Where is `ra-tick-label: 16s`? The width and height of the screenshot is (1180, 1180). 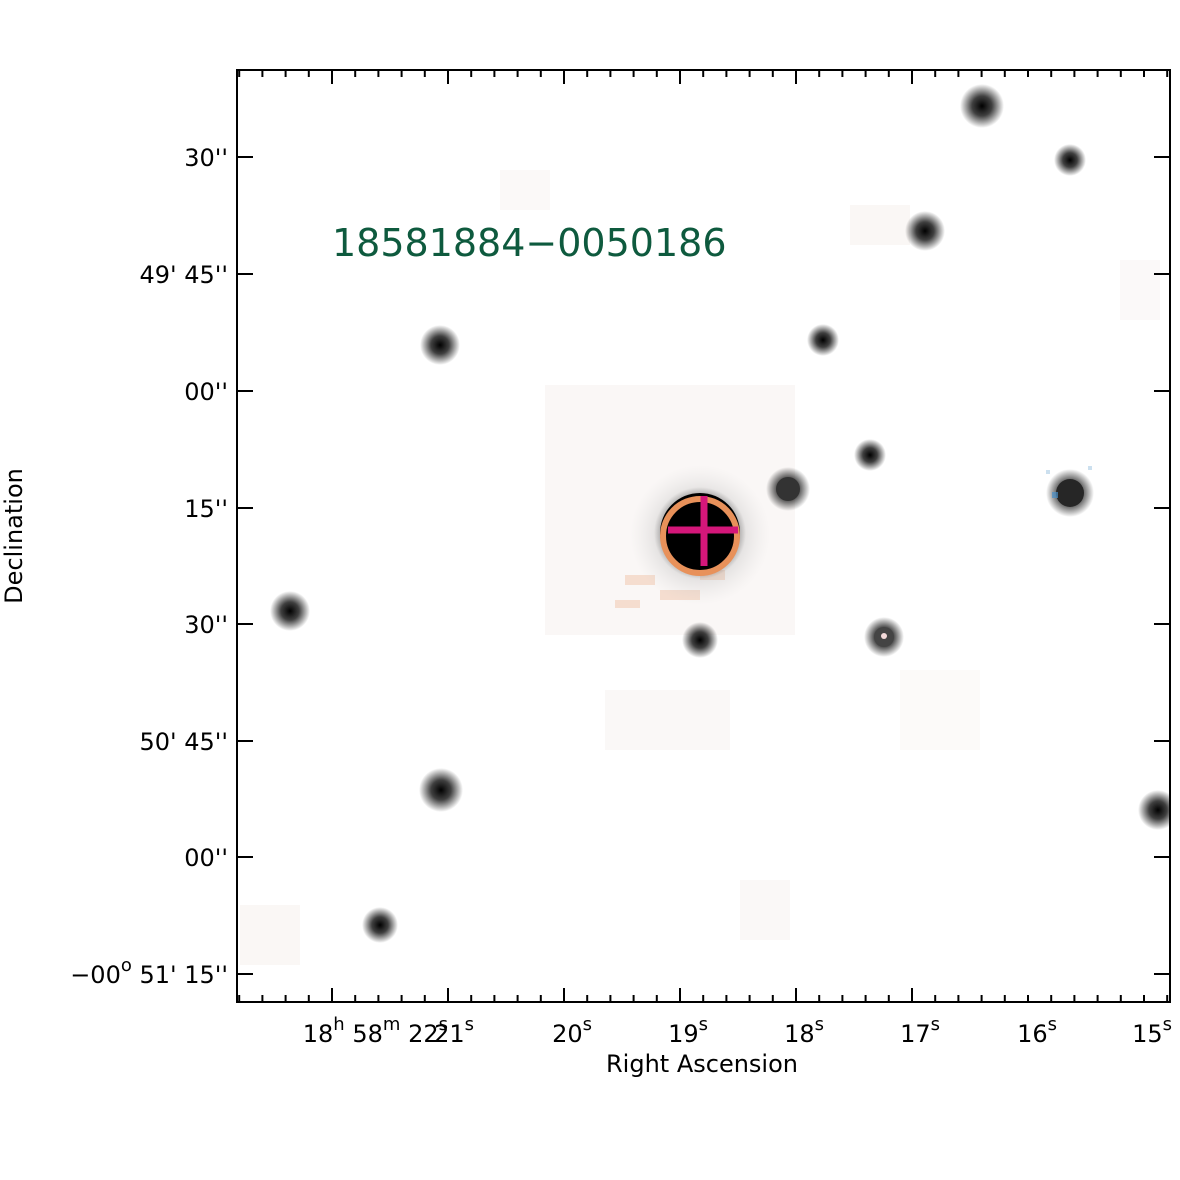 ra-tick-label: 16s is located at coordinates (1037, 1031).